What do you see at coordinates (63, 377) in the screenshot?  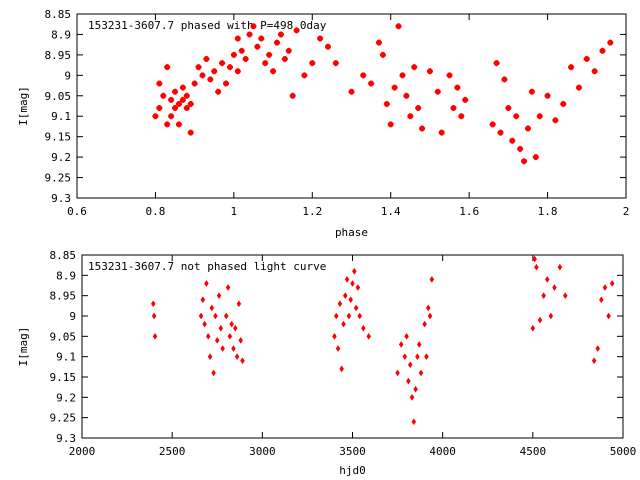 I see `y-tick-label: 9.15` at bounding box center [63, 377].